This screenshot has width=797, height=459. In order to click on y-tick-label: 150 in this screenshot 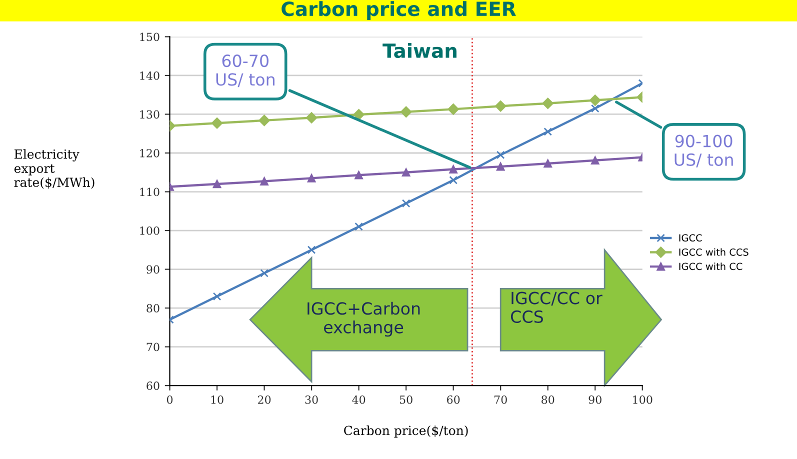, I will do `click(150, 37)`.